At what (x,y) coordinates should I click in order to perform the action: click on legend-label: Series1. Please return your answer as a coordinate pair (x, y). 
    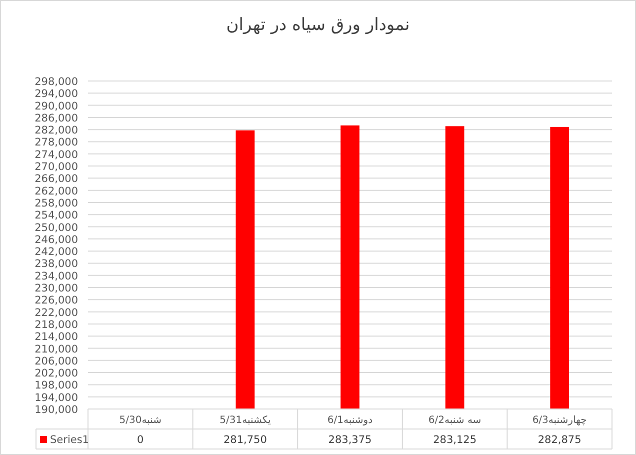
    Looking at the image, I should click on (69, 440).